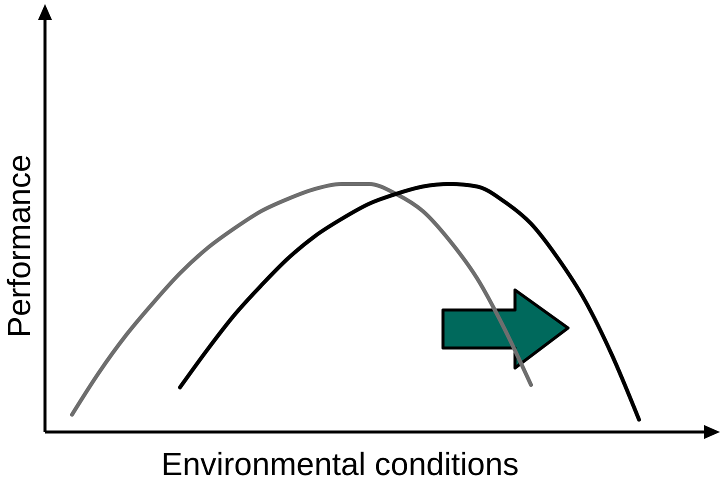  Describe the element at coordinates (19, 246) in the screenshot. I see `y-axis-title: Performance` at that location.